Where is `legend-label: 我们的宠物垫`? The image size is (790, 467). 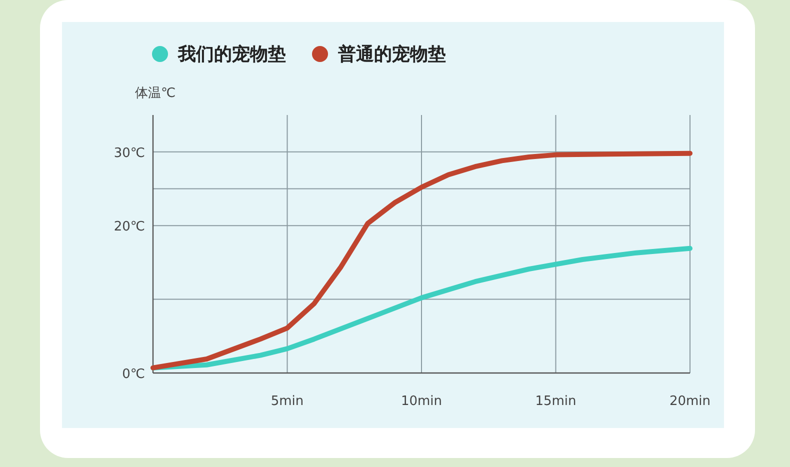 legend-label: 我们的宠物垫 is located at coordinates (231, 54).